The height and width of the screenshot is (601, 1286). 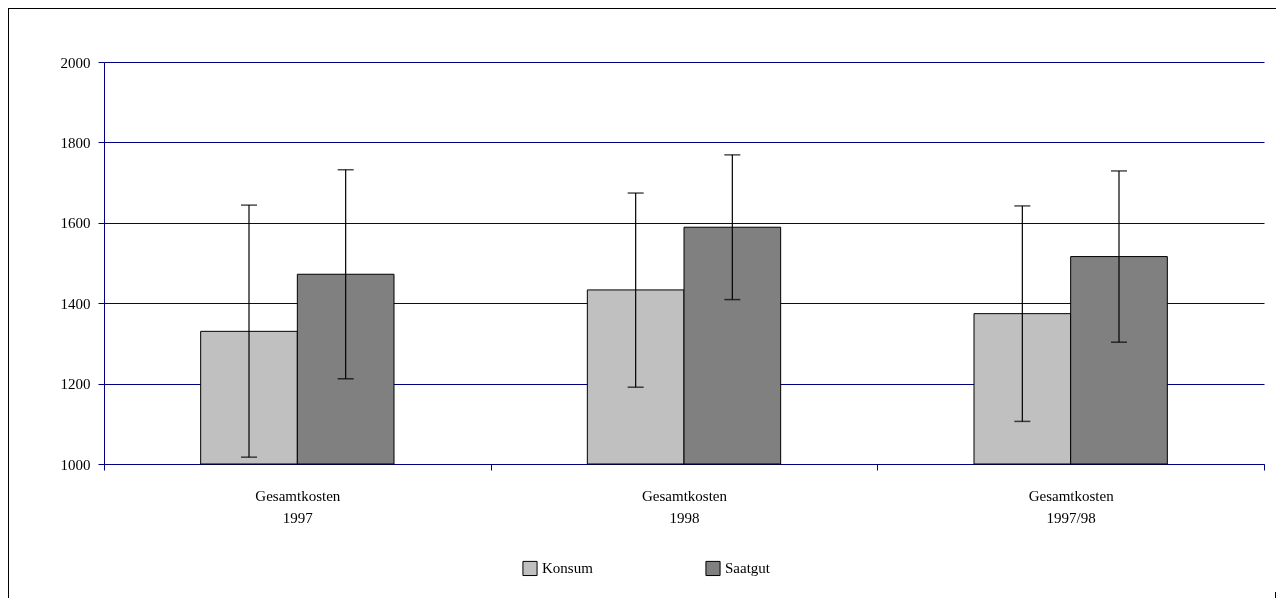 I want to click on legend-label: Saatgut, so click(x=748, y=568).